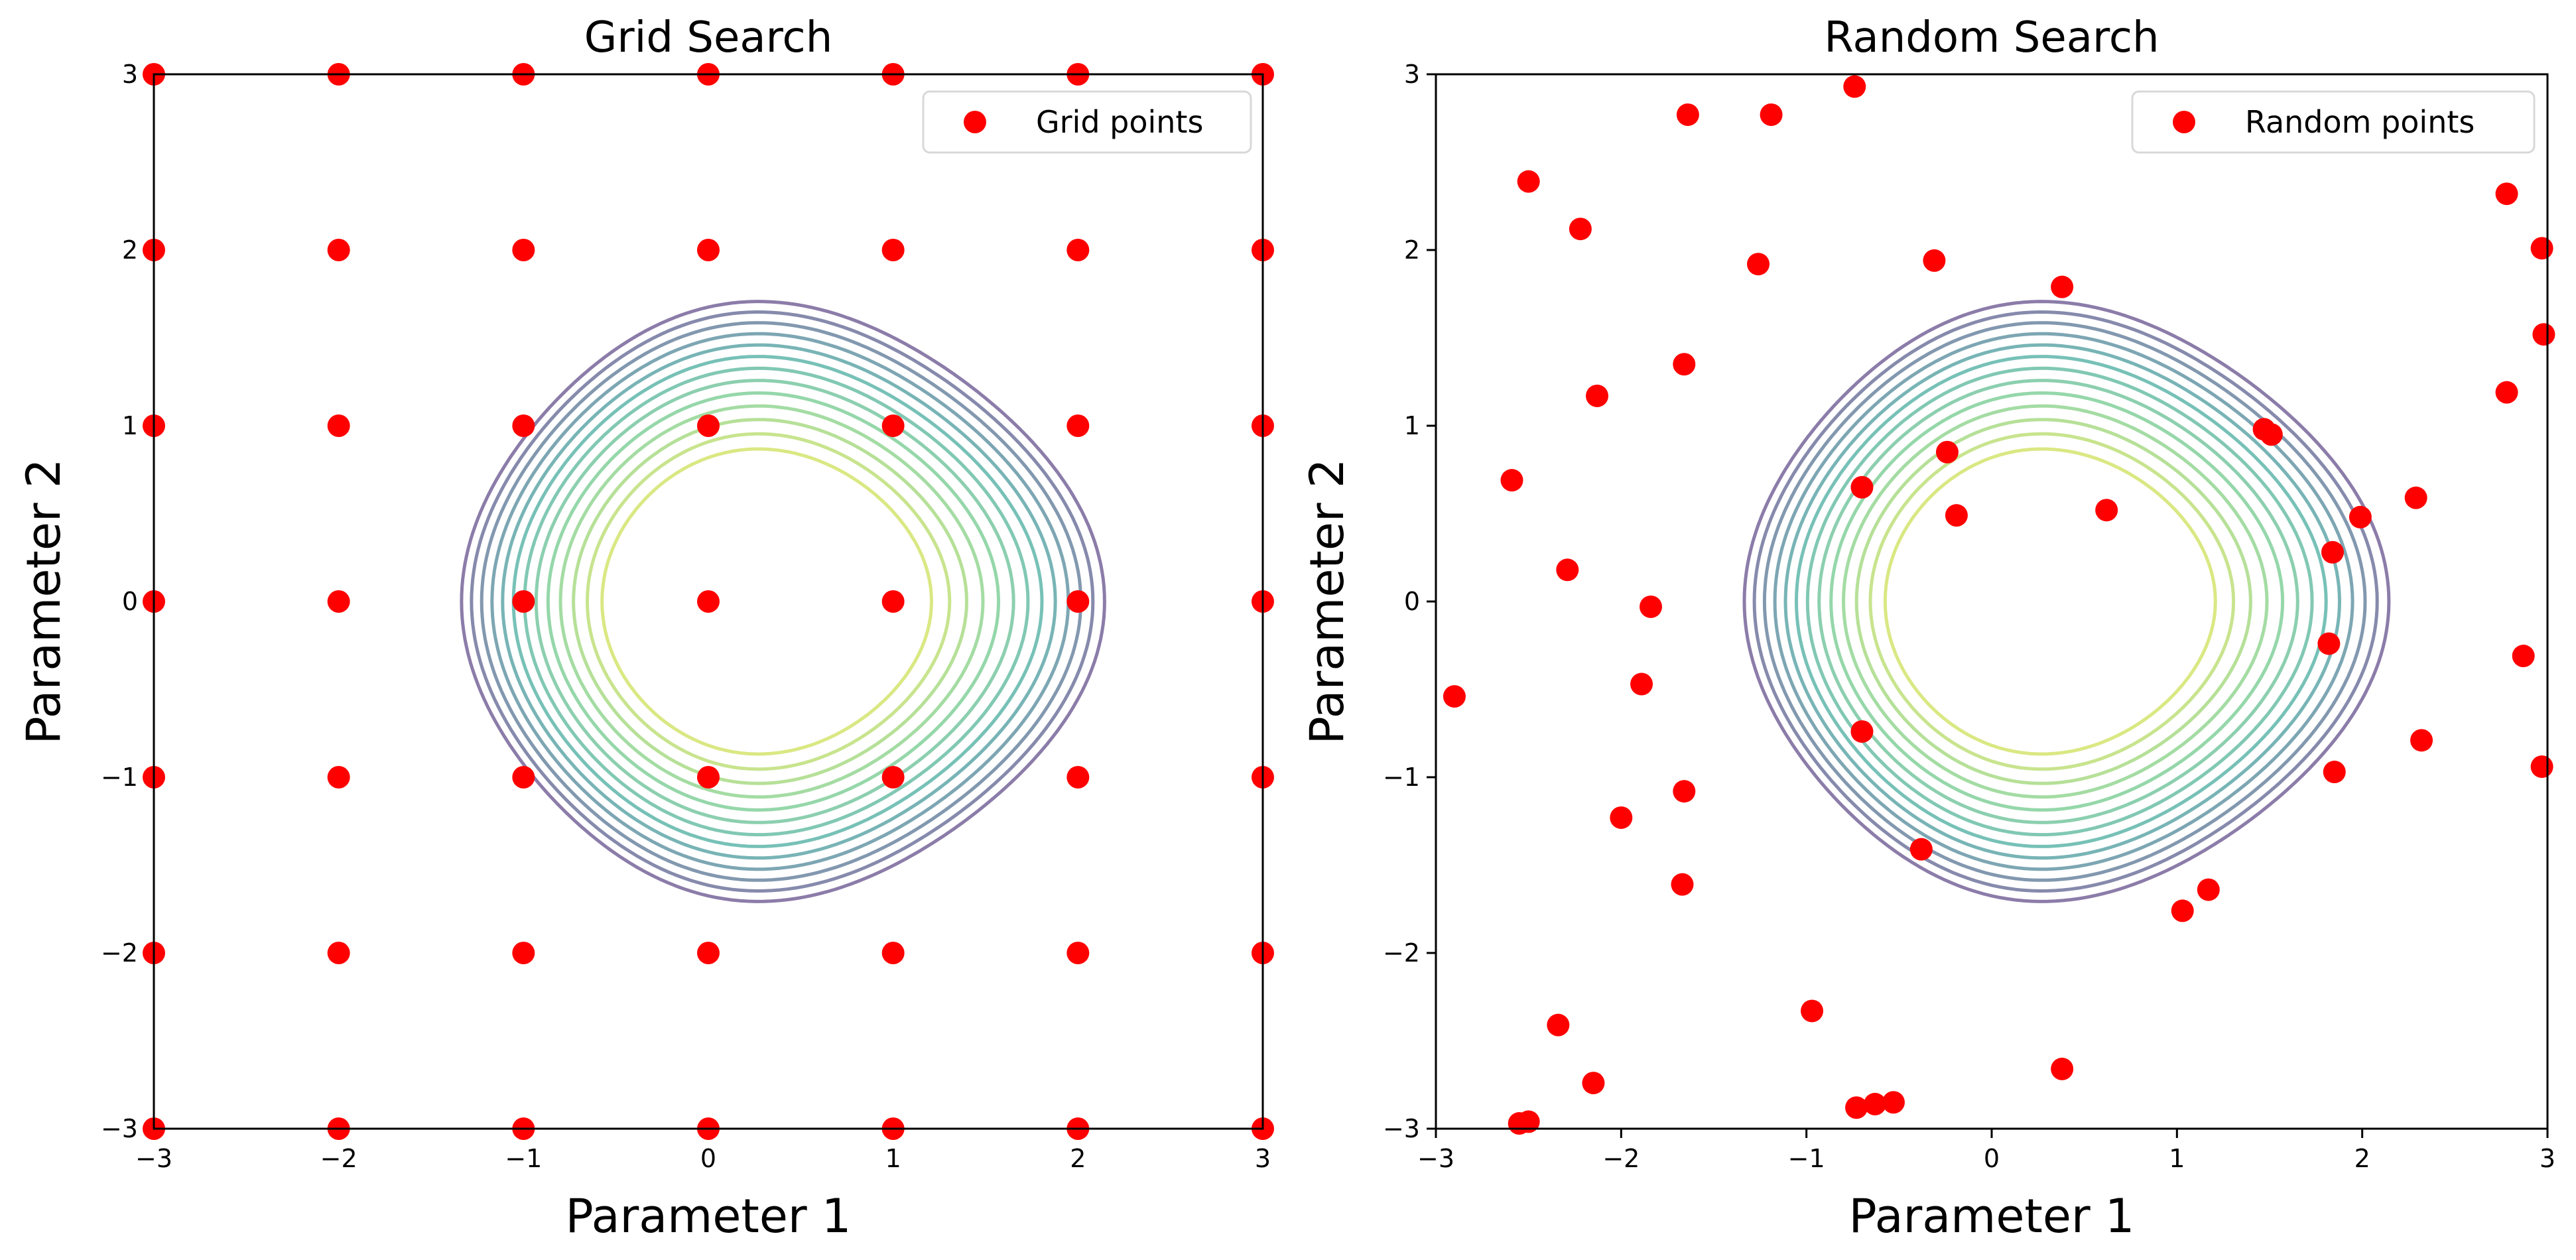 The image size is (2576, 1260). Describe the element at coordinates (2184, 122) in the screenshot. I see `legend-marker` at that location.